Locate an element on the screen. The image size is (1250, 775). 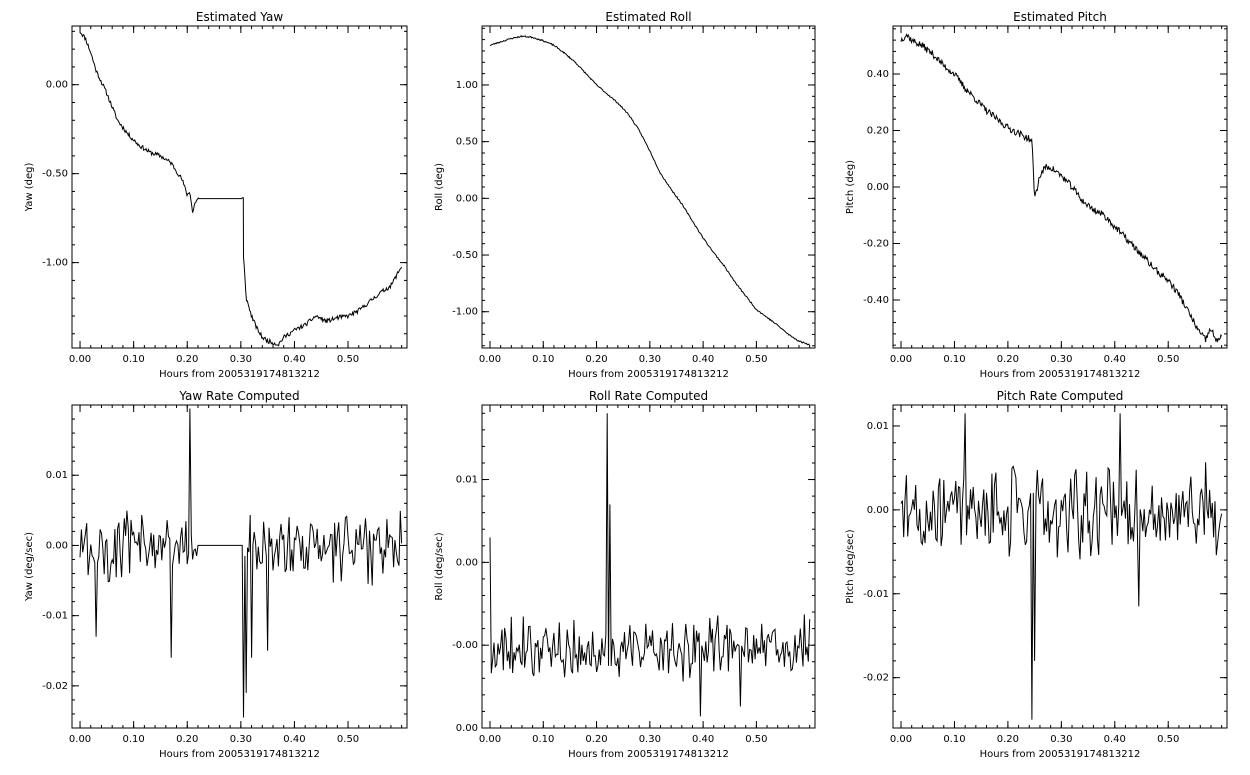
y-tick-label: 1.00 is located at coordinates (467, 85).